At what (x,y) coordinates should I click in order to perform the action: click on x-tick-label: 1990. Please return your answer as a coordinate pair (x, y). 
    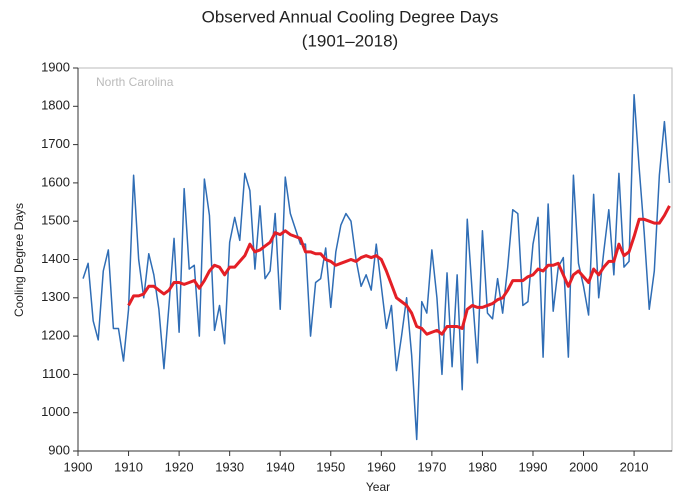
    Looking at the image, I should click on (533, 466).